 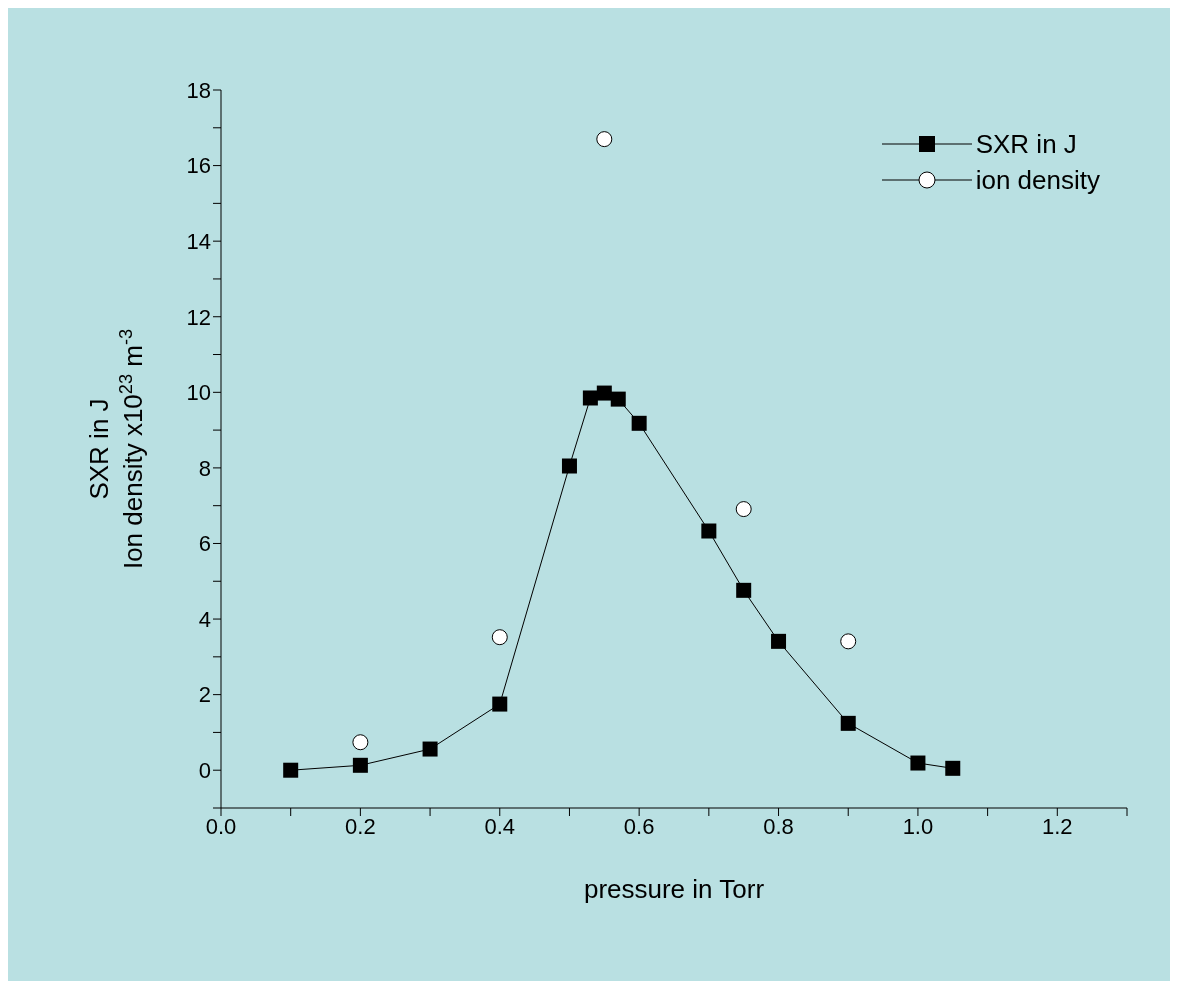 I want to click on y-tick-label: 14, so click(x=198, y=241).